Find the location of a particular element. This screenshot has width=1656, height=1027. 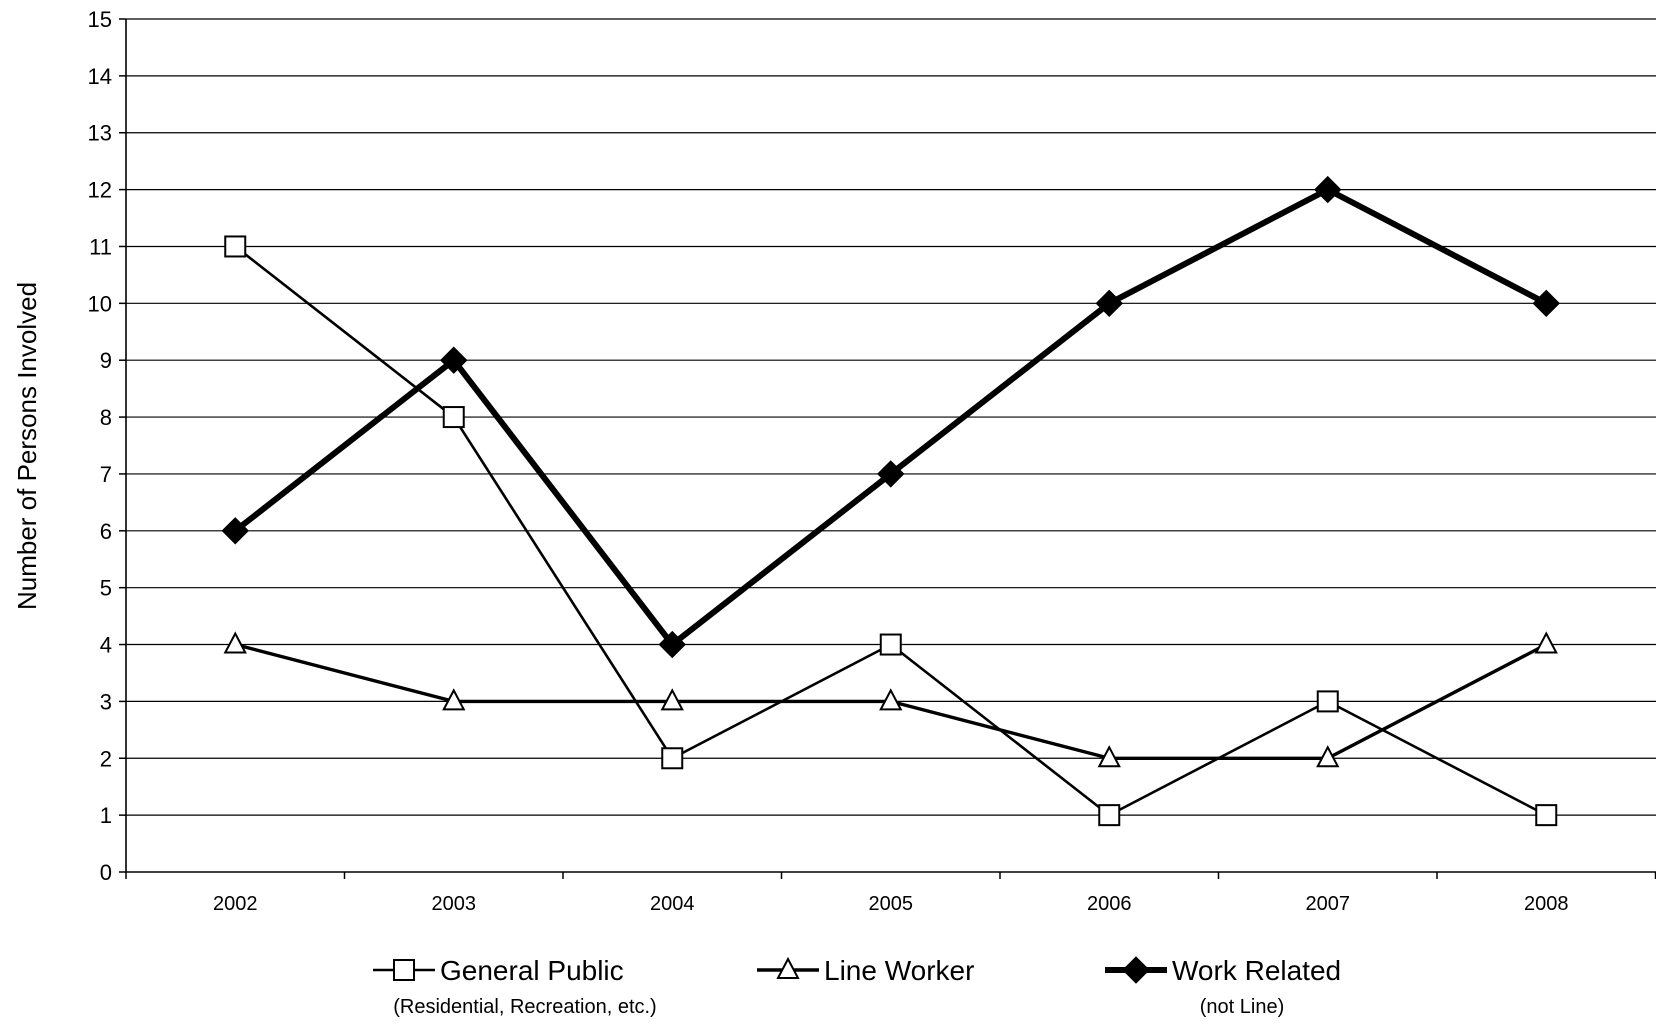

series-line-worker is located at coordinates (890, 699).